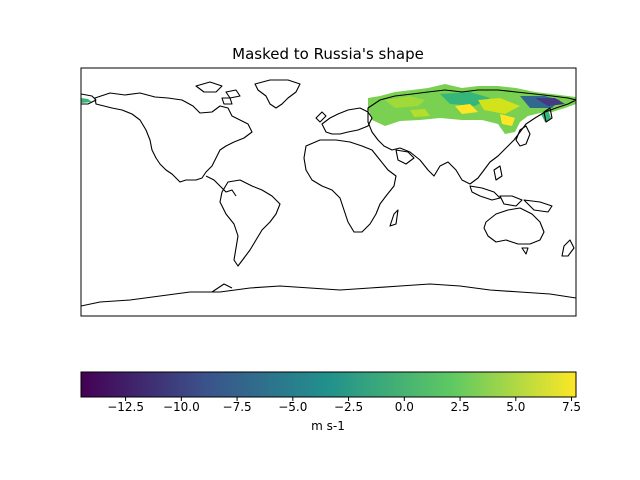  Describe the element at coordinates (404, 407) in the screenshot. I see `colorbar-tick-label: 0.0` at that location.